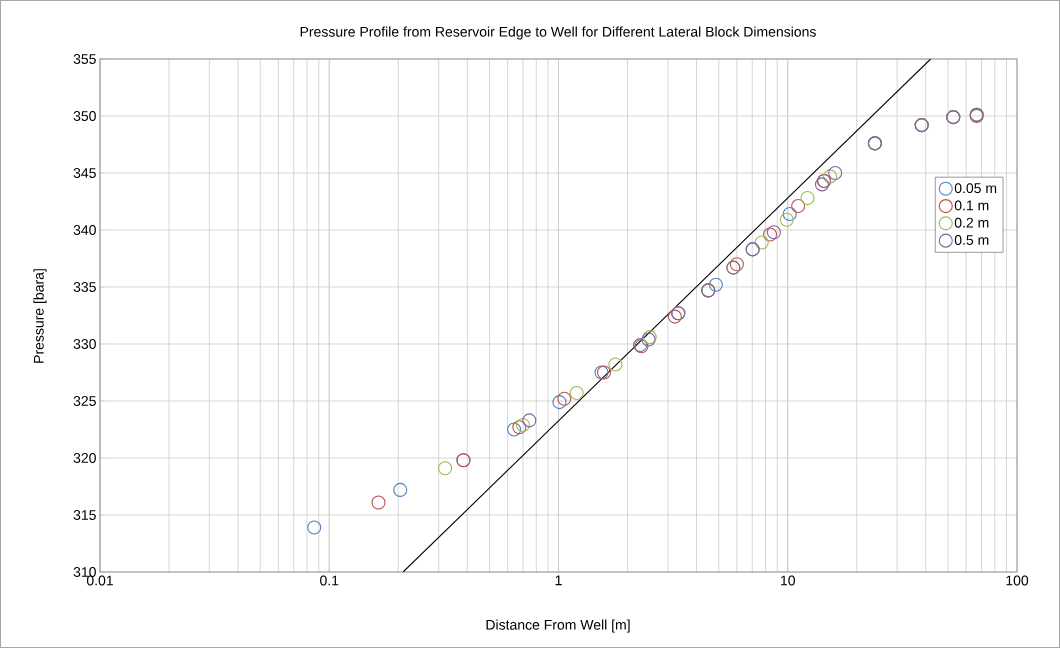 The image size is (1060, 648). I want to click on y-tick-label: 310, so click(84, 572).